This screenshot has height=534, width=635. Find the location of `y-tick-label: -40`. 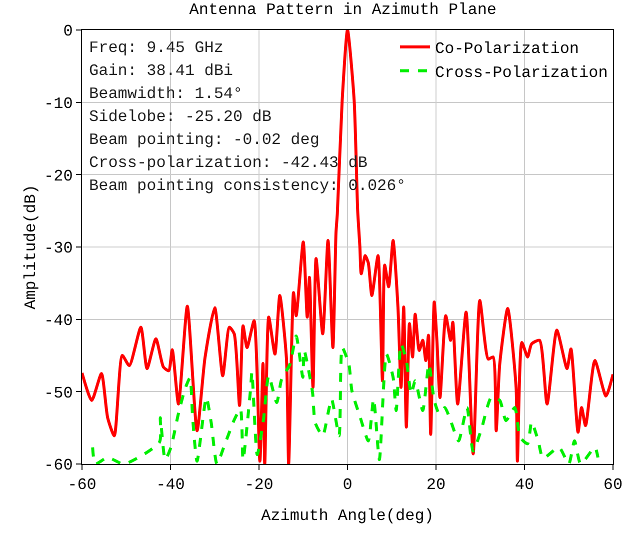

y-tick-label: -40 is located at coordinates (58, 321).